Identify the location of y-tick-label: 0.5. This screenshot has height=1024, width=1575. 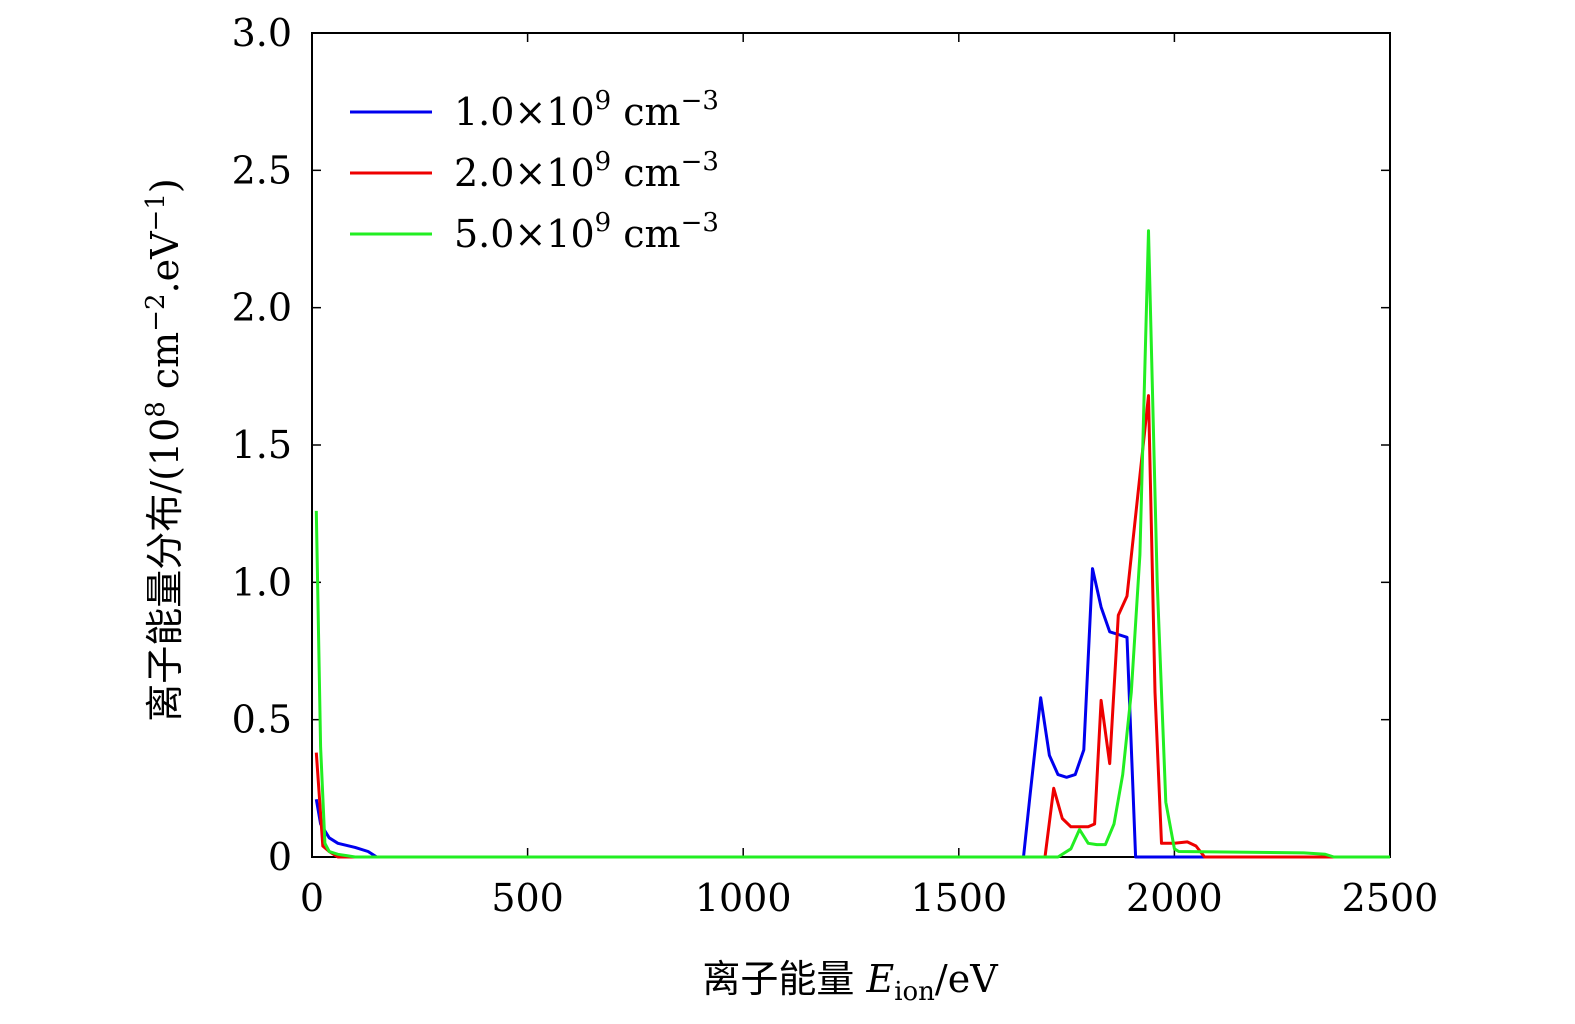
(262, 720).